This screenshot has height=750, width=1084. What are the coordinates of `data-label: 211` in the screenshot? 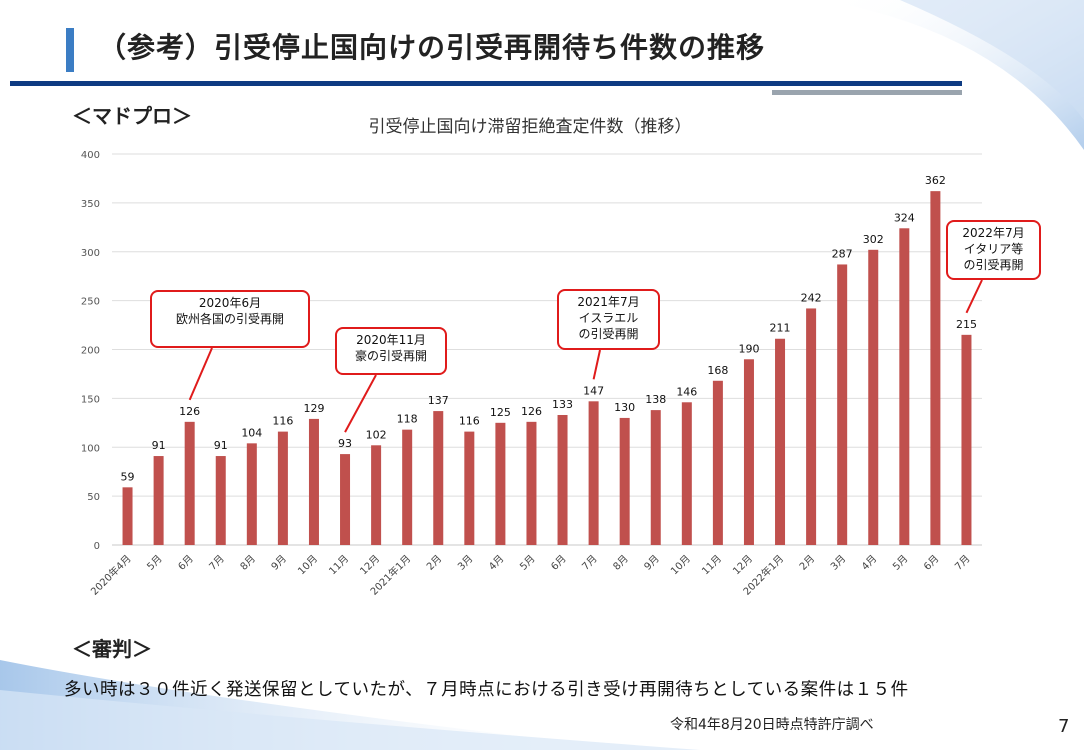 It's located at (780, 328).